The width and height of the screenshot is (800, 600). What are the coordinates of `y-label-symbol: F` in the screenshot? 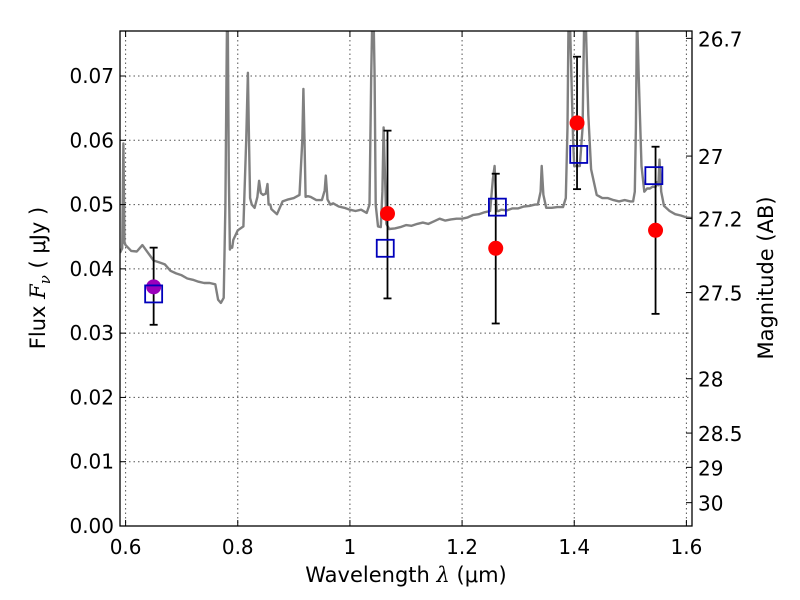 It's located at (38, 291).